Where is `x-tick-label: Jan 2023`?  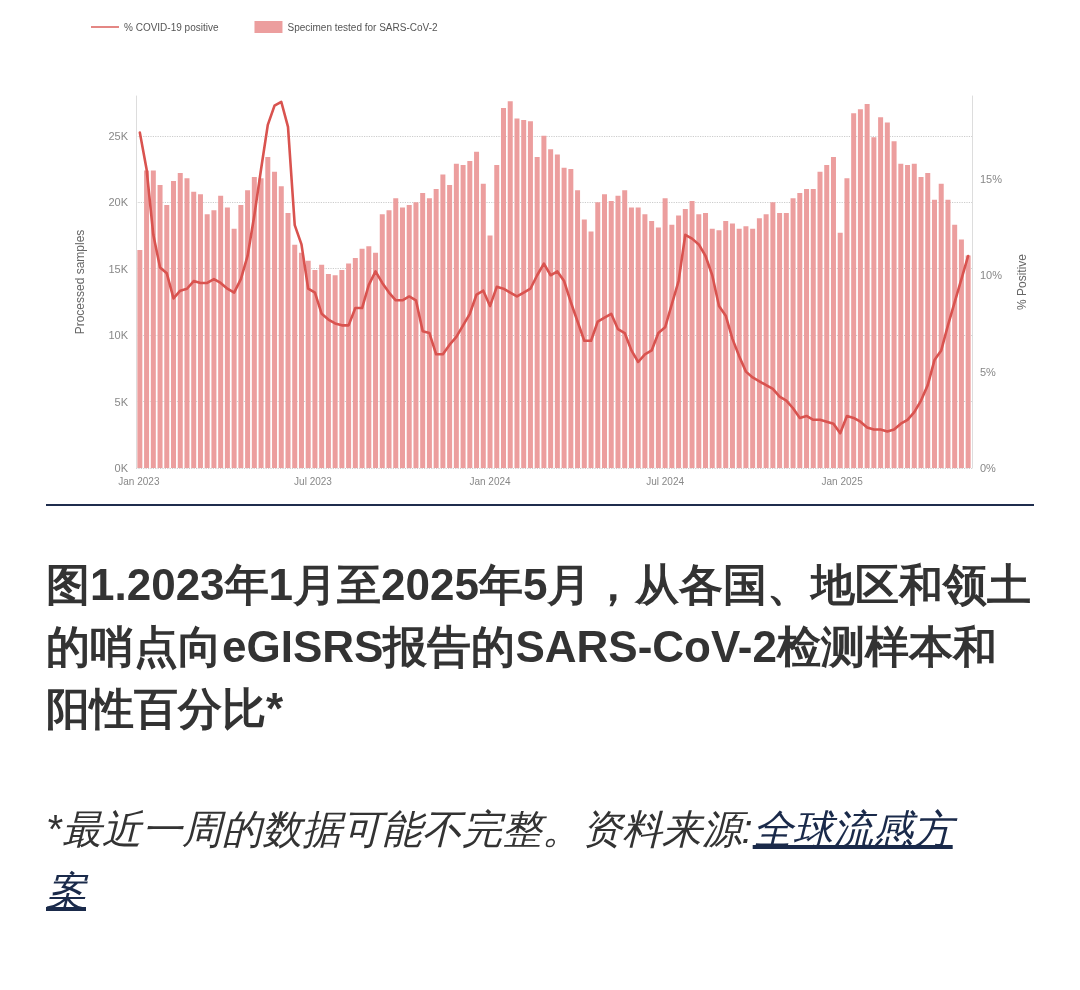
x-tick-label: Jan 2023 is located at coordinates (139, 481).